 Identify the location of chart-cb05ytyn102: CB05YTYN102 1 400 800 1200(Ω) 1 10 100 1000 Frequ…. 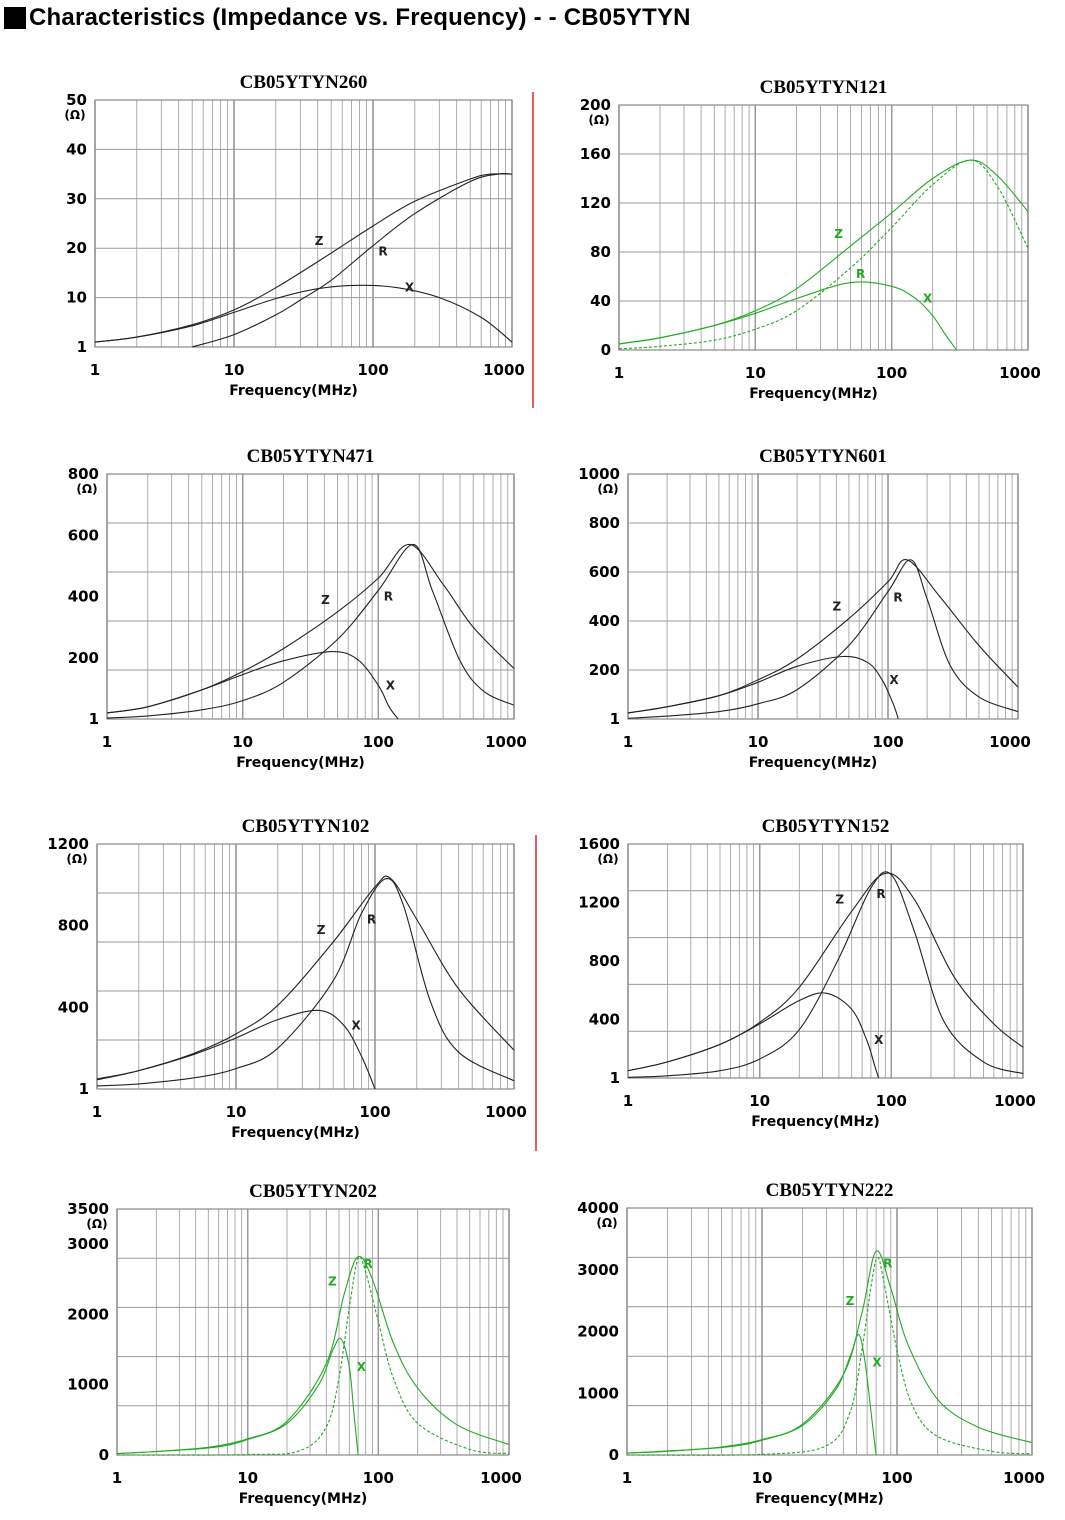
(287, 978).